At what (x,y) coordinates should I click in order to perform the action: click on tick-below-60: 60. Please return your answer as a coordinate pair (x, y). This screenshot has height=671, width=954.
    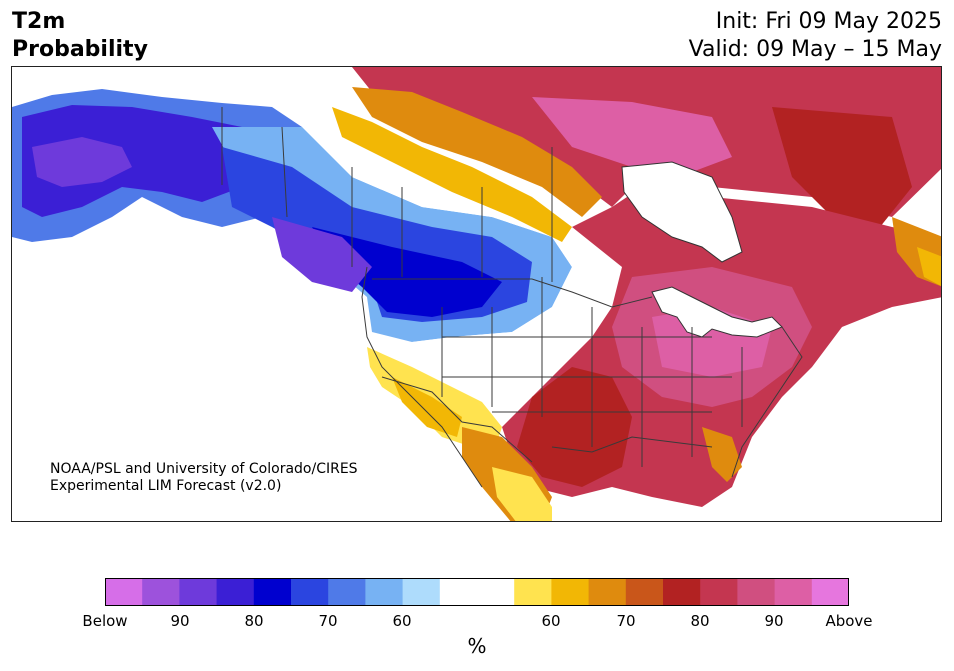
    Looking at the image, I should click on (402, 621).